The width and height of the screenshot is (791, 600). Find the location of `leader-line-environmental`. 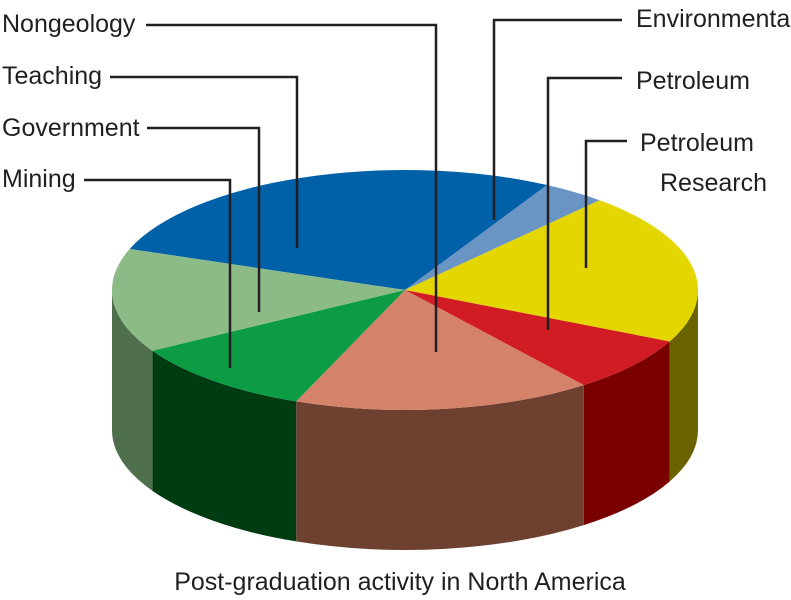

leader-line-environmental is located at coordinates (557, 119).